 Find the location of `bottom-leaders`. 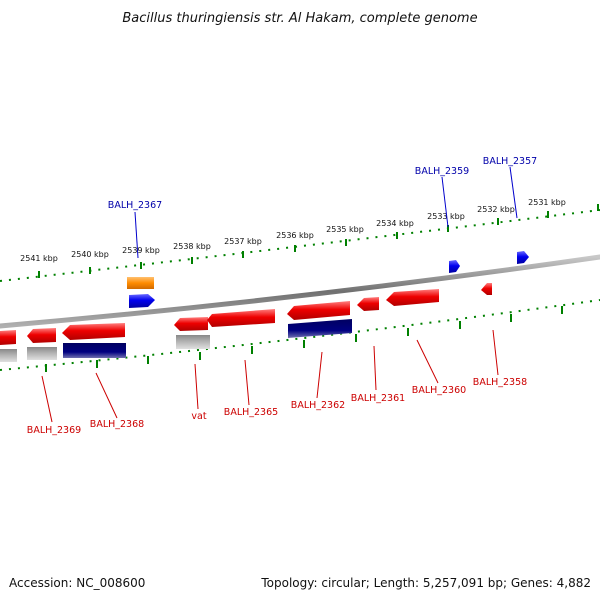

bottom-leaders is located at coordinates (270, 376).